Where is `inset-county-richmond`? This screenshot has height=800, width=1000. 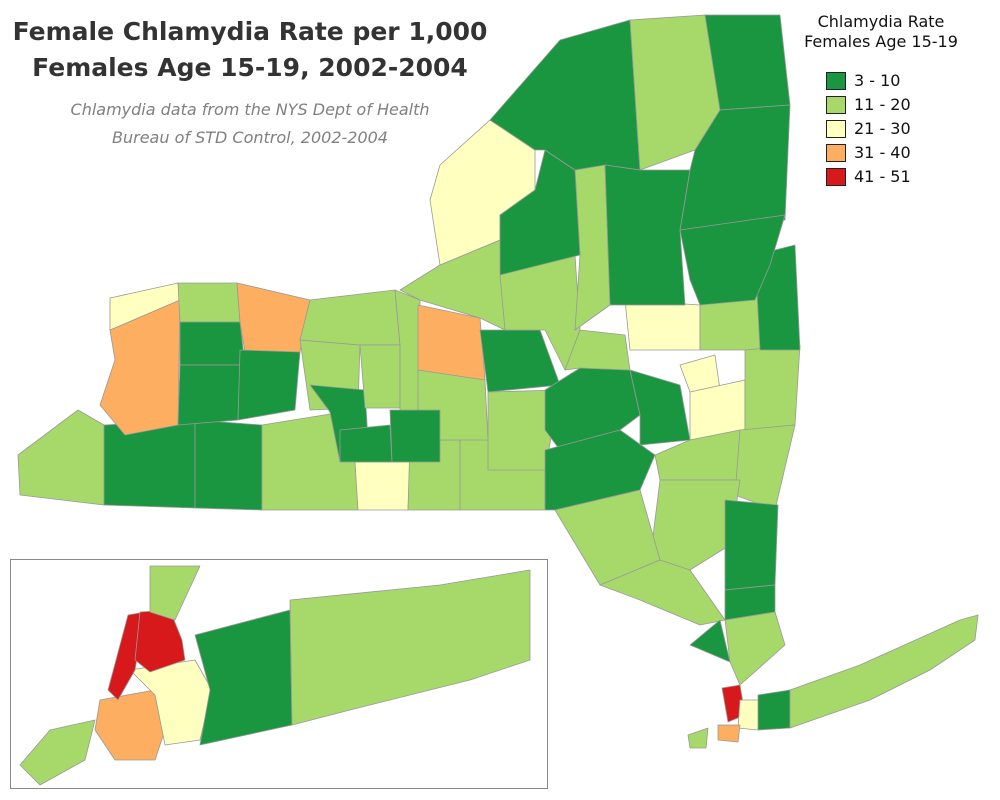
inset-county-richmond is located at coordinates (57, 752).